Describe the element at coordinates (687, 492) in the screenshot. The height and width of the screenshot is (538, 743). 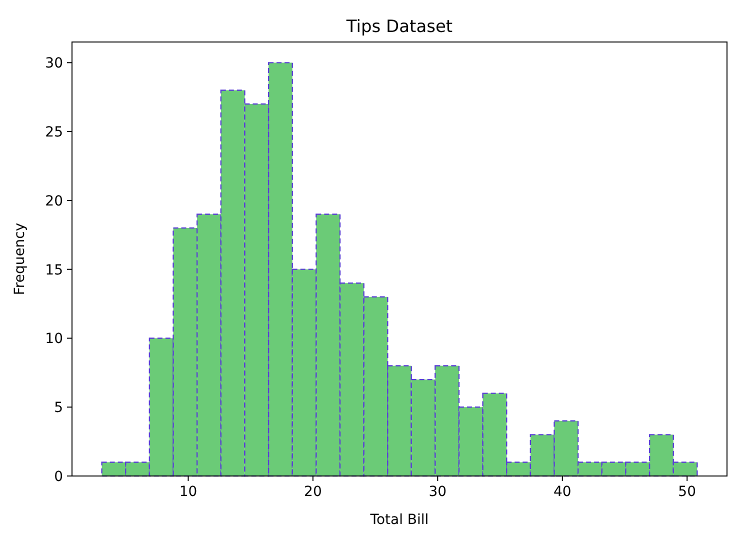
I see `x-tick-label: 50` at that location.